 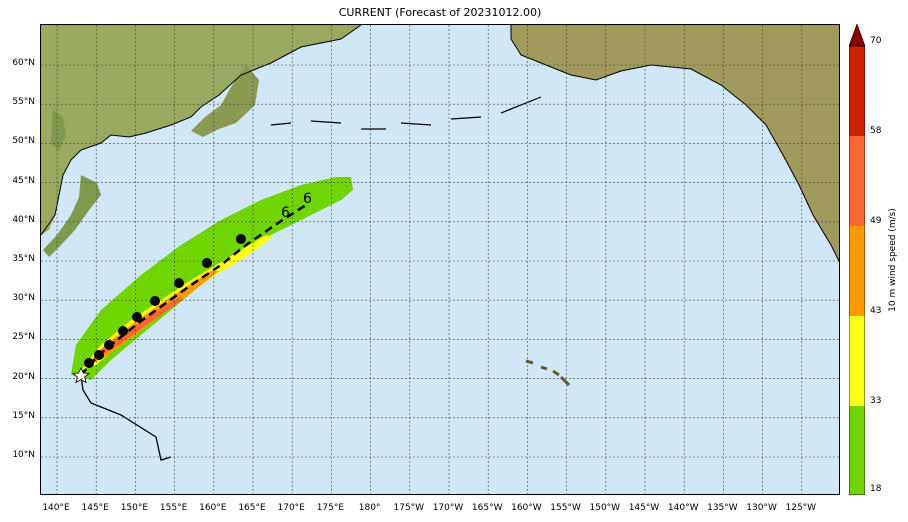 What do you see at coordinates (72, 216) in the screenshot?
I see `japan` at bounding box center [72, 216].